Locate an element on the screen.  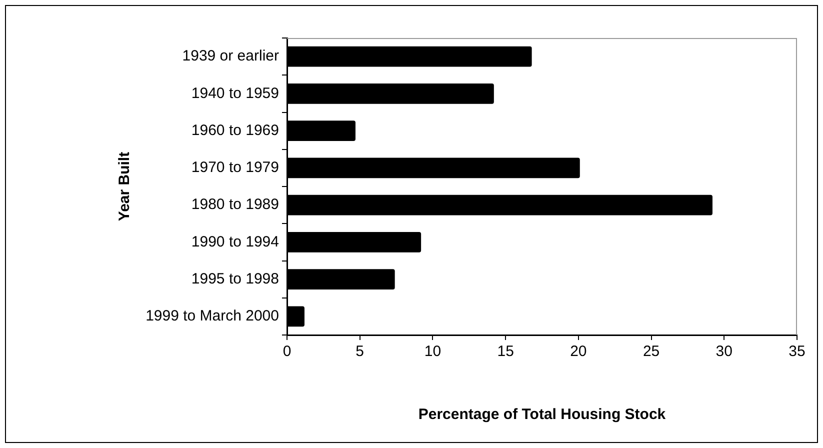
x-tick-label: 30 is located at coordinates (724, 351).